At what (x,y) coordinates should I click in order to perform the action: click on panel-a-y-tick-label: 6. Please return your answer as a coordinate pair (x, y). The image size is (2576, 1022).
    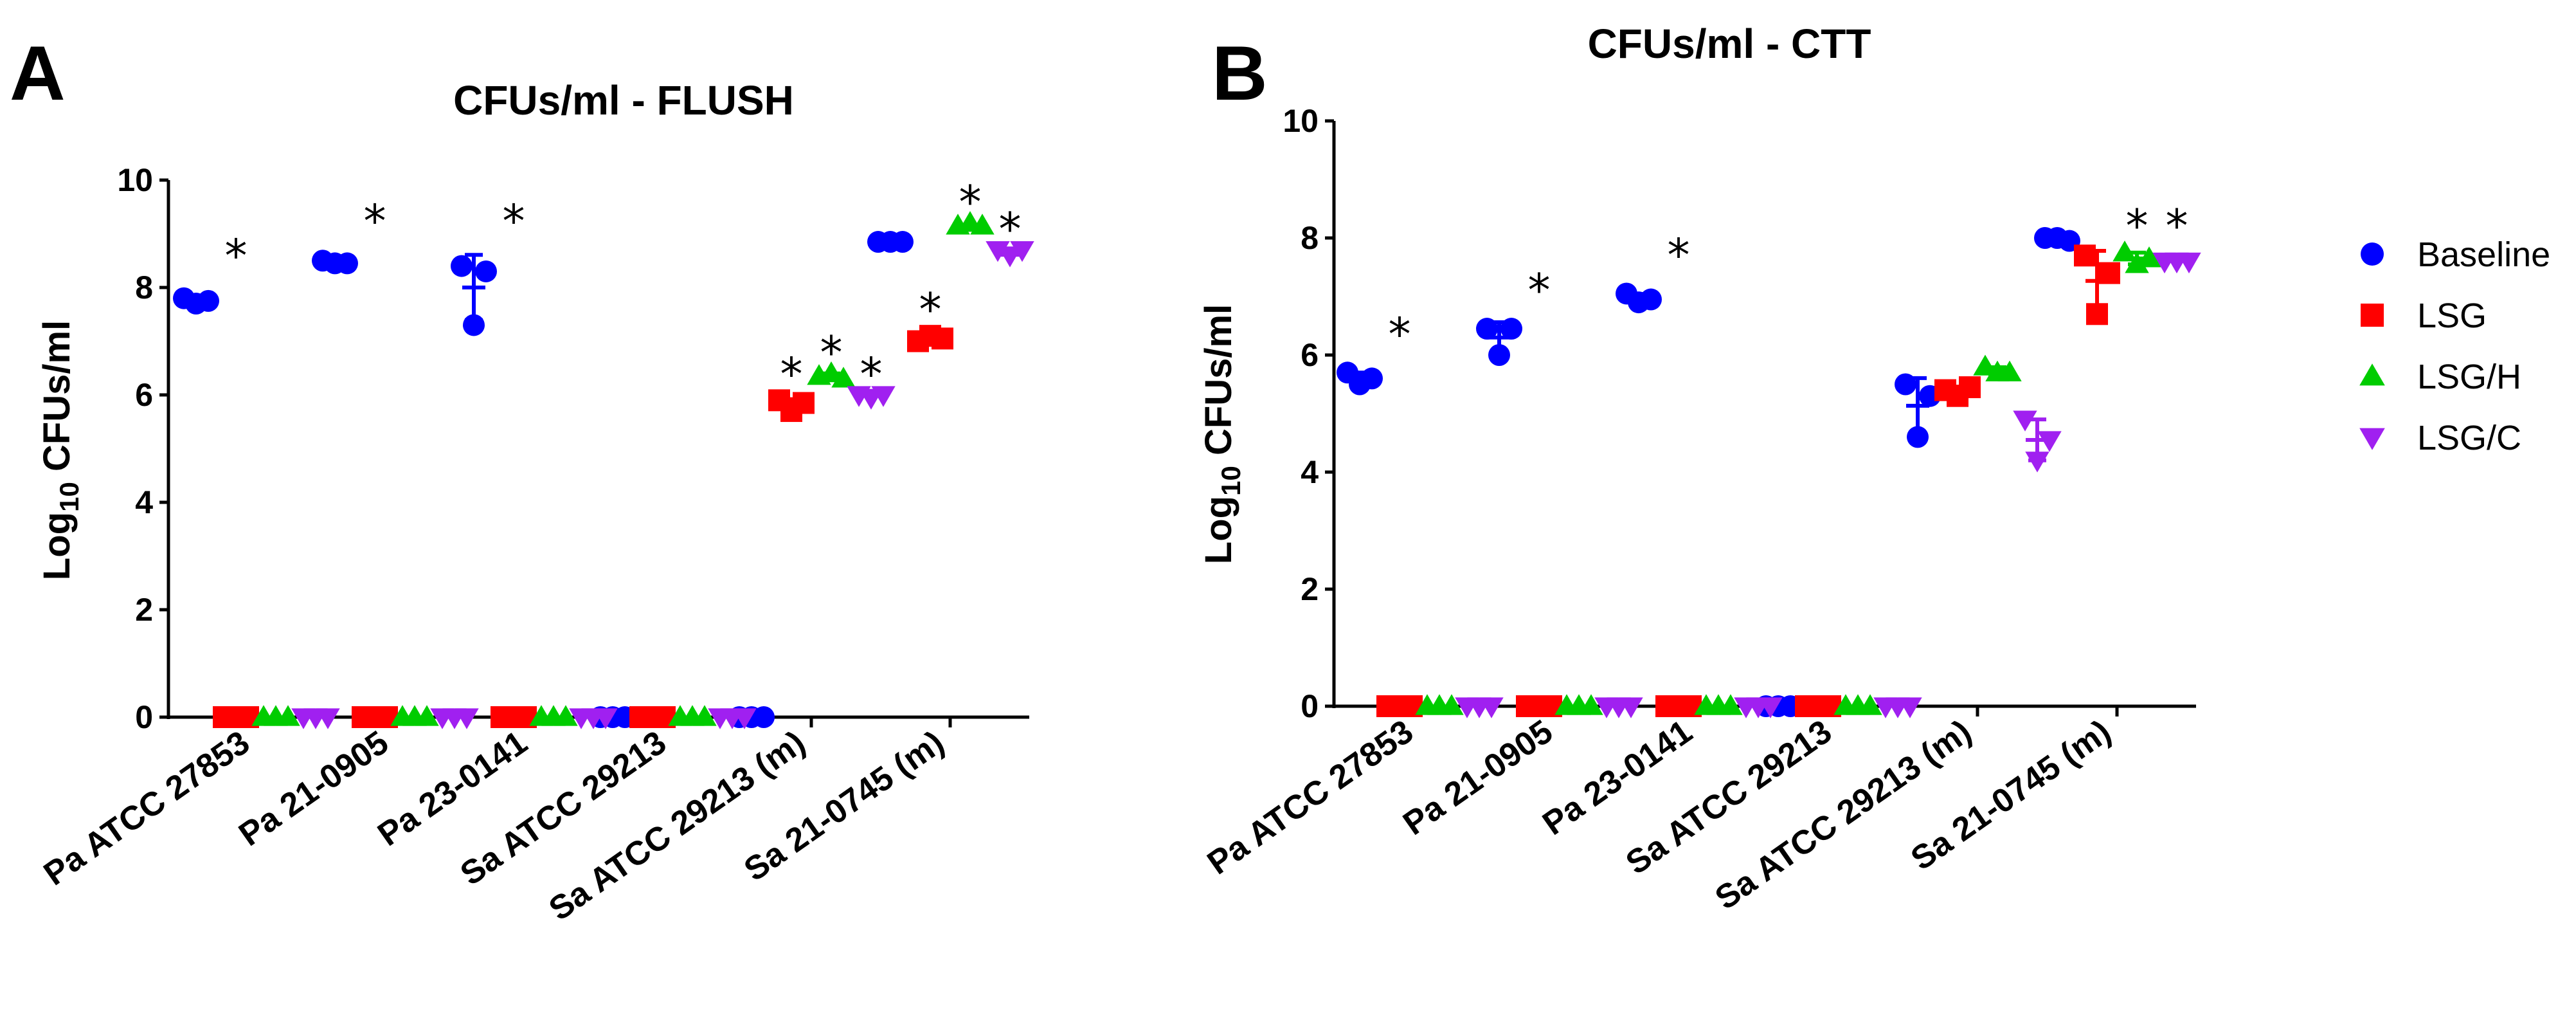
    Looking at the image, I should click on (144, 395).